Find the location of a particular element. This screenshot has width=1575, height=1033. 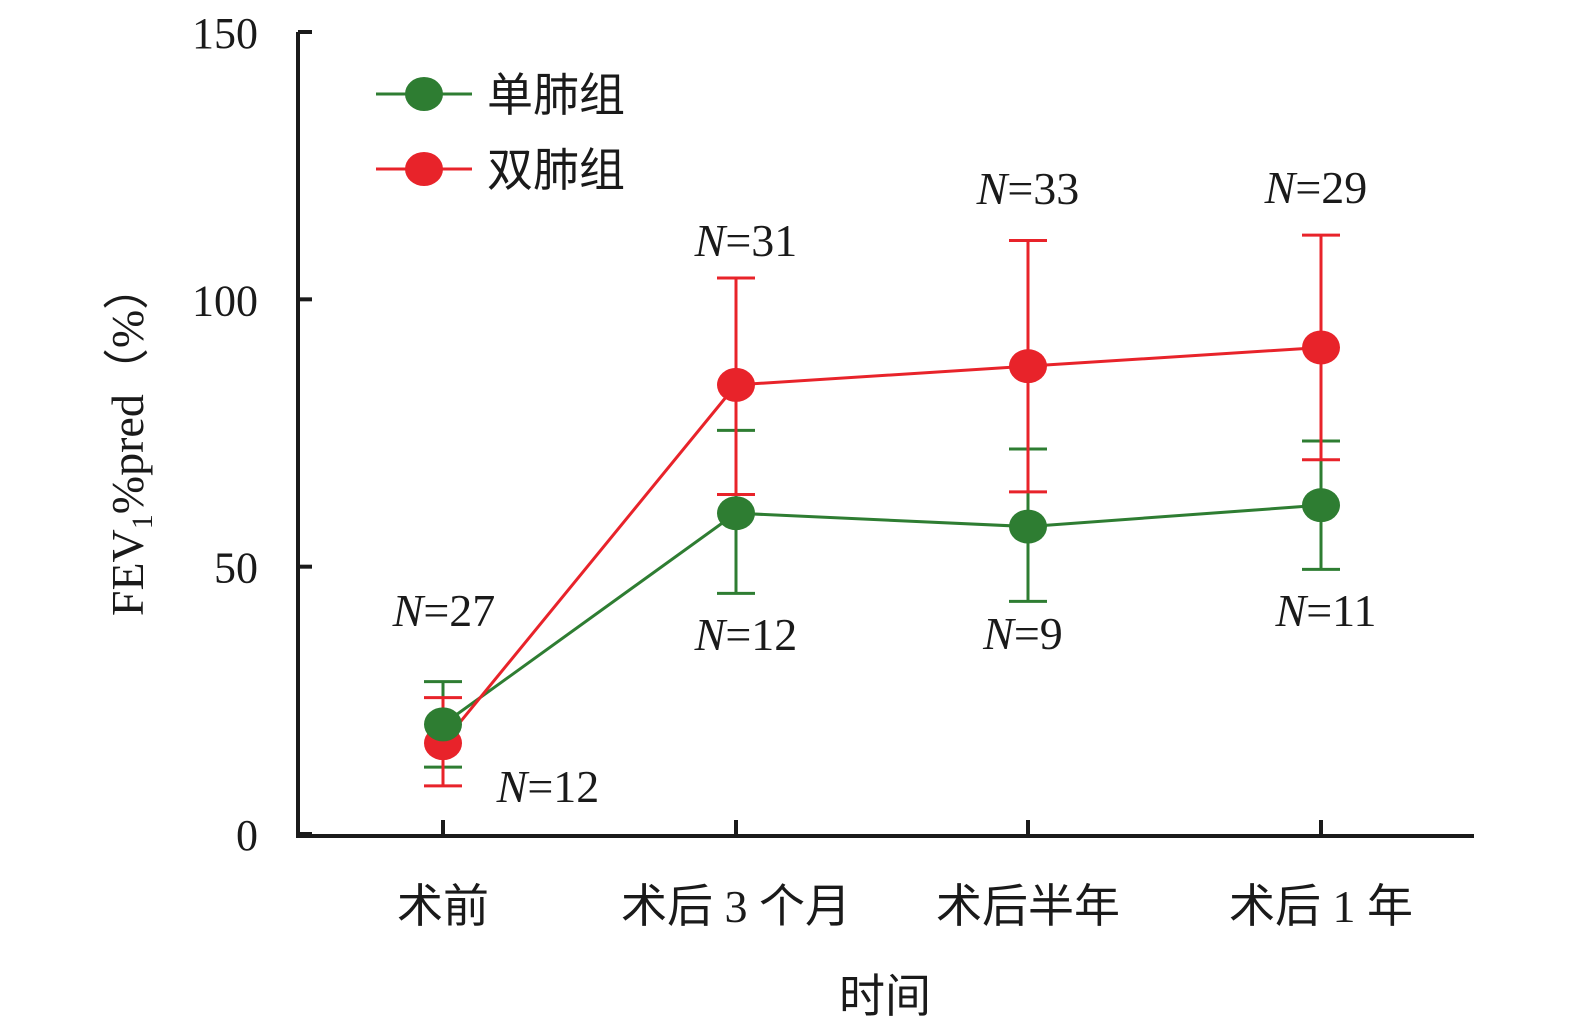

x-tick-label: 术后半年 is located at coordinates (1028, 906).